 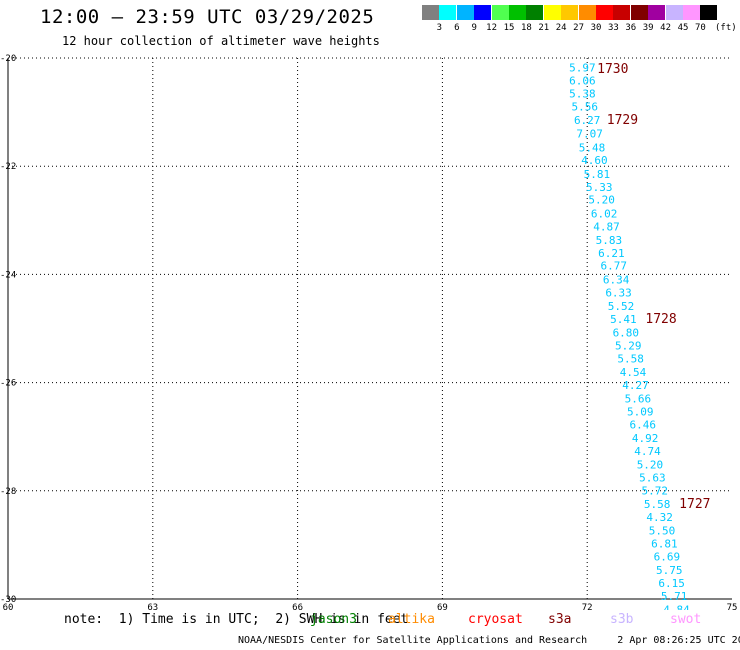 What do you see at coordinates (631, 28) in the screenshot?
I see `color-legend-label: 36` at bounding box center [631, 28].